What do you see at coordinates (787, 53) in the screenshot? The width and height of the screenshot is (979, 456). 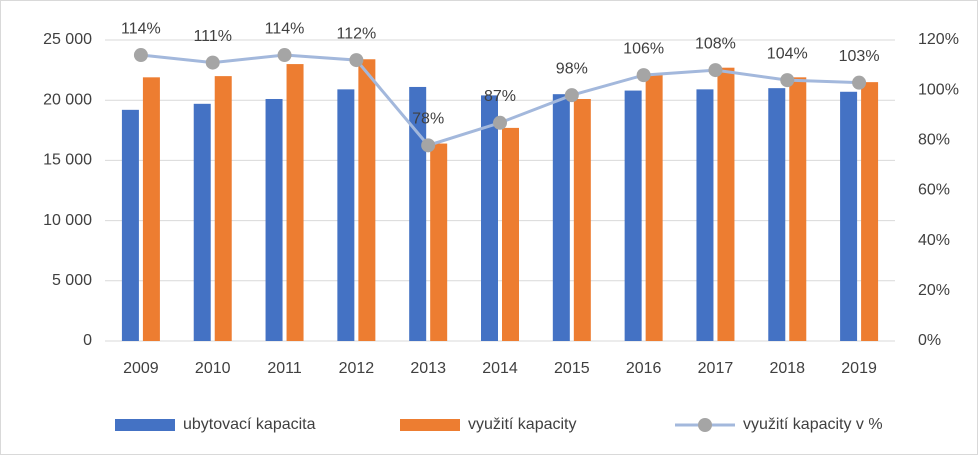 I see `data-label: 104%` at bounding box center [787, 53].